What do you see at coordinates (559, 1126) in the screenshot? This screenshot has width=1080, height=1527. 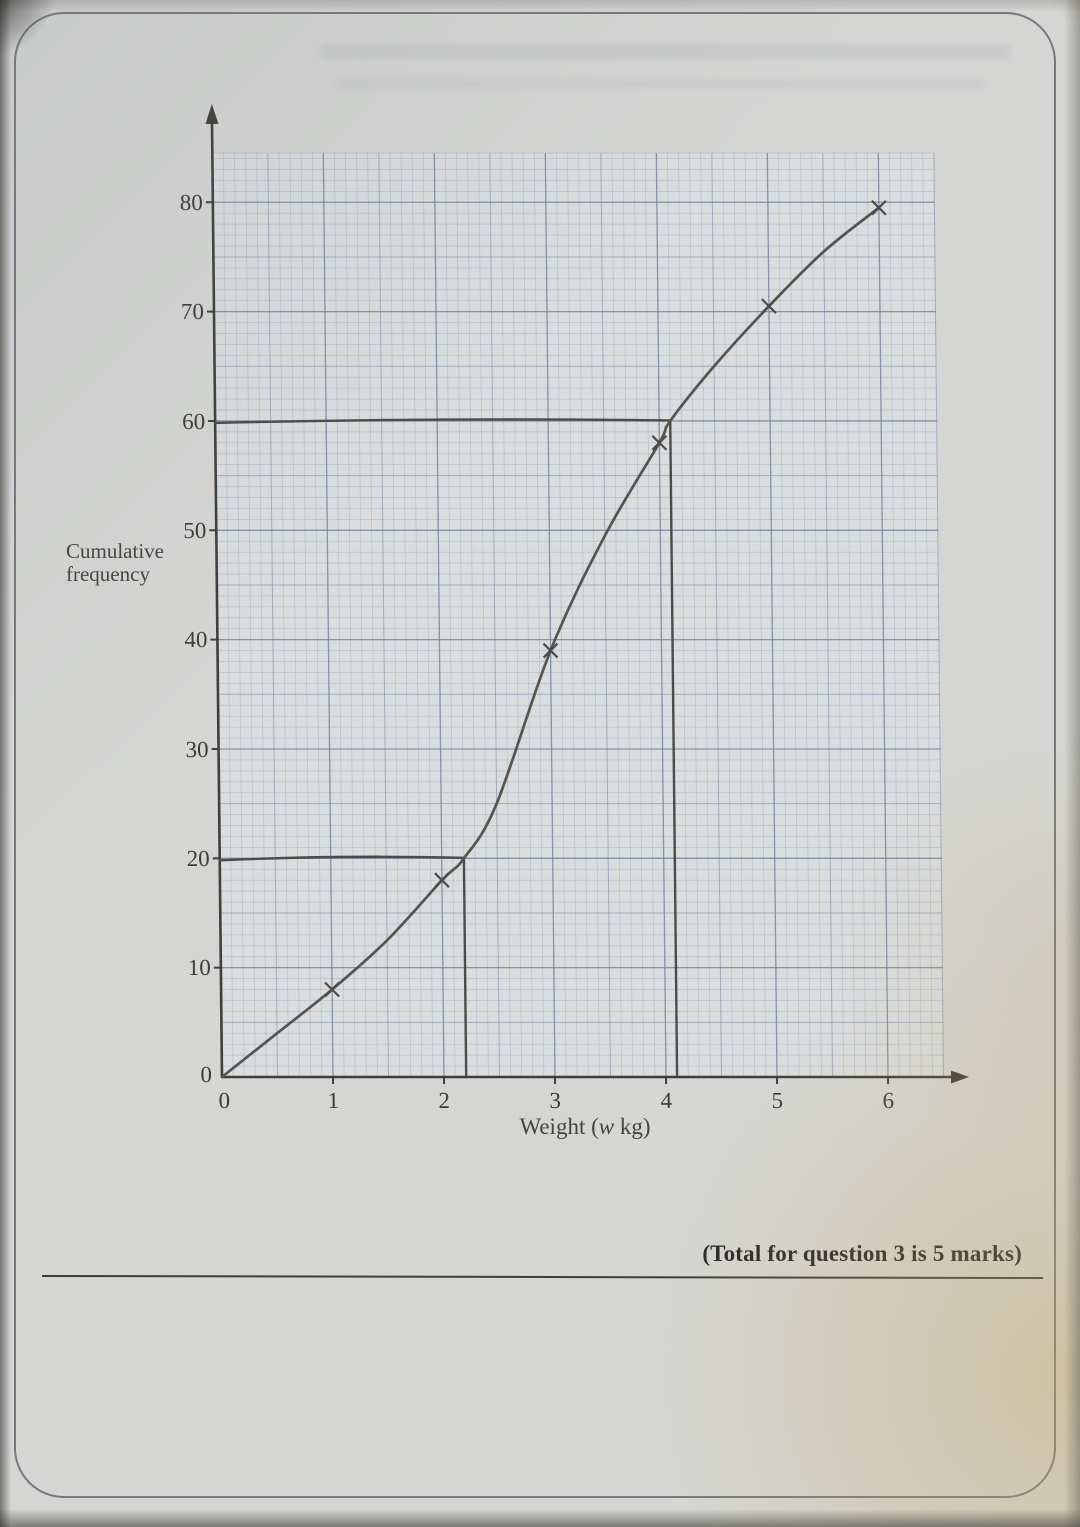 I see `x-axis-title-prefix: Weight (` at bounding box center [559, 1126].